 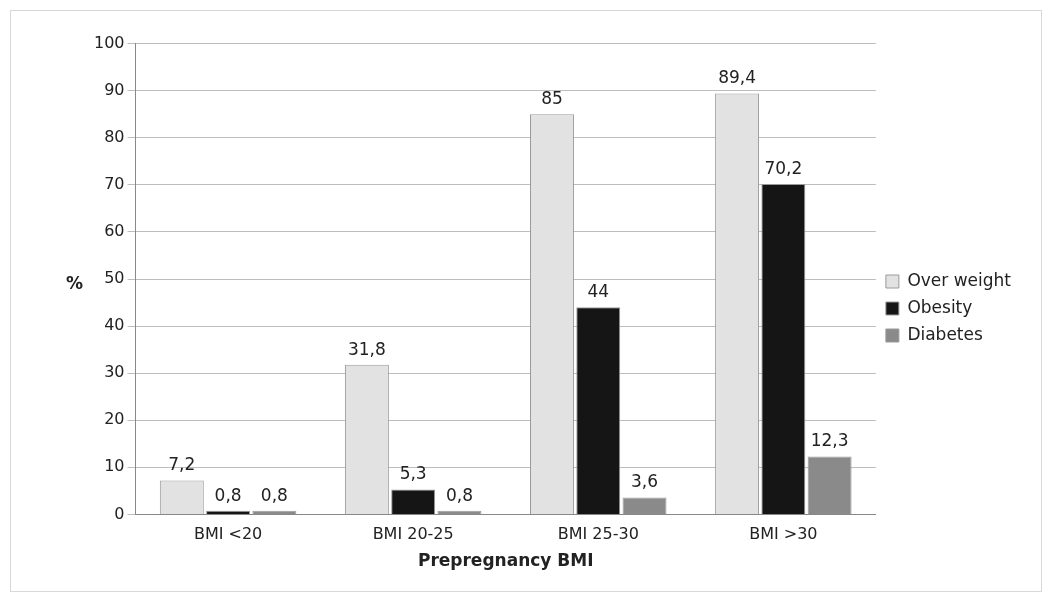 I want to click on data-label: 7,2, so click(x=182, y=464).